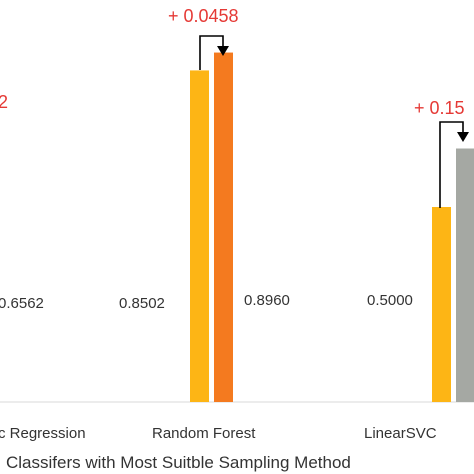 This screenshot has height=474, width=474. Describe the element at coordinates (223, 51) in the screenshot. I see `arrowhead-random-forest` at that location.